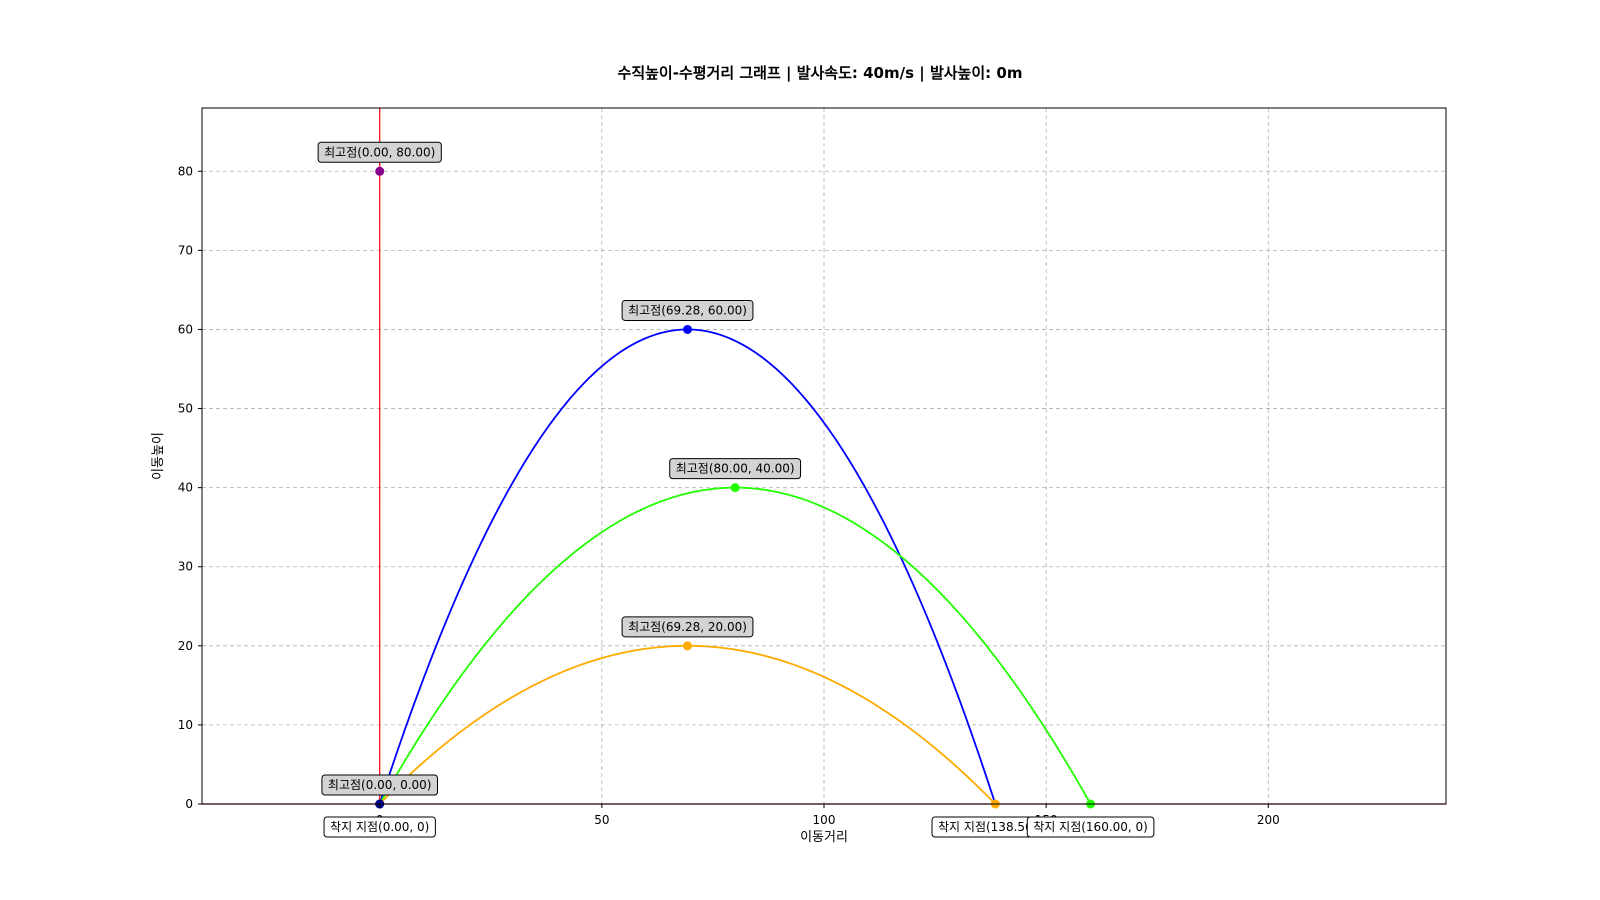 Image resolution: width=1600 pixels, height=900 pixels. I want to click on y-tick-label: 30, so click(185, 567).